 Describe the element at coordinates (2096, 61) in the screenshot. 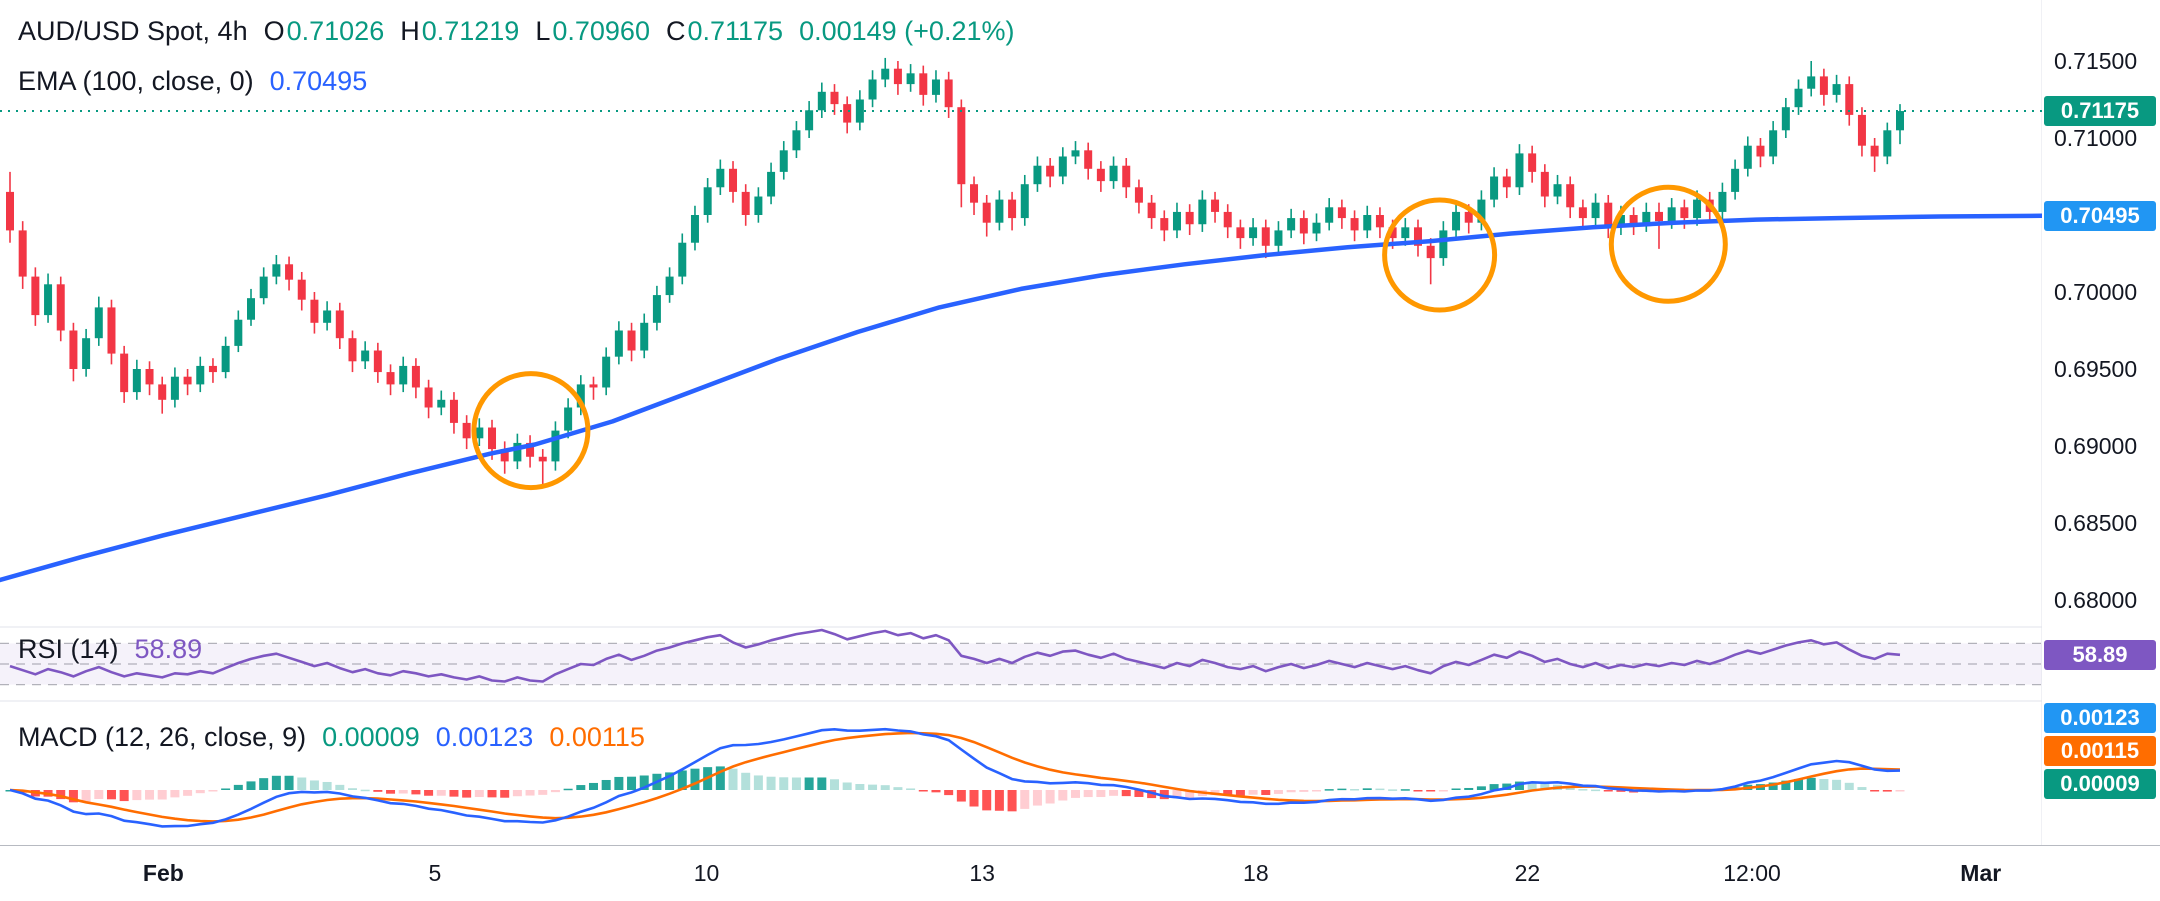

I see `price-tick-label: 0.71500` at that location.